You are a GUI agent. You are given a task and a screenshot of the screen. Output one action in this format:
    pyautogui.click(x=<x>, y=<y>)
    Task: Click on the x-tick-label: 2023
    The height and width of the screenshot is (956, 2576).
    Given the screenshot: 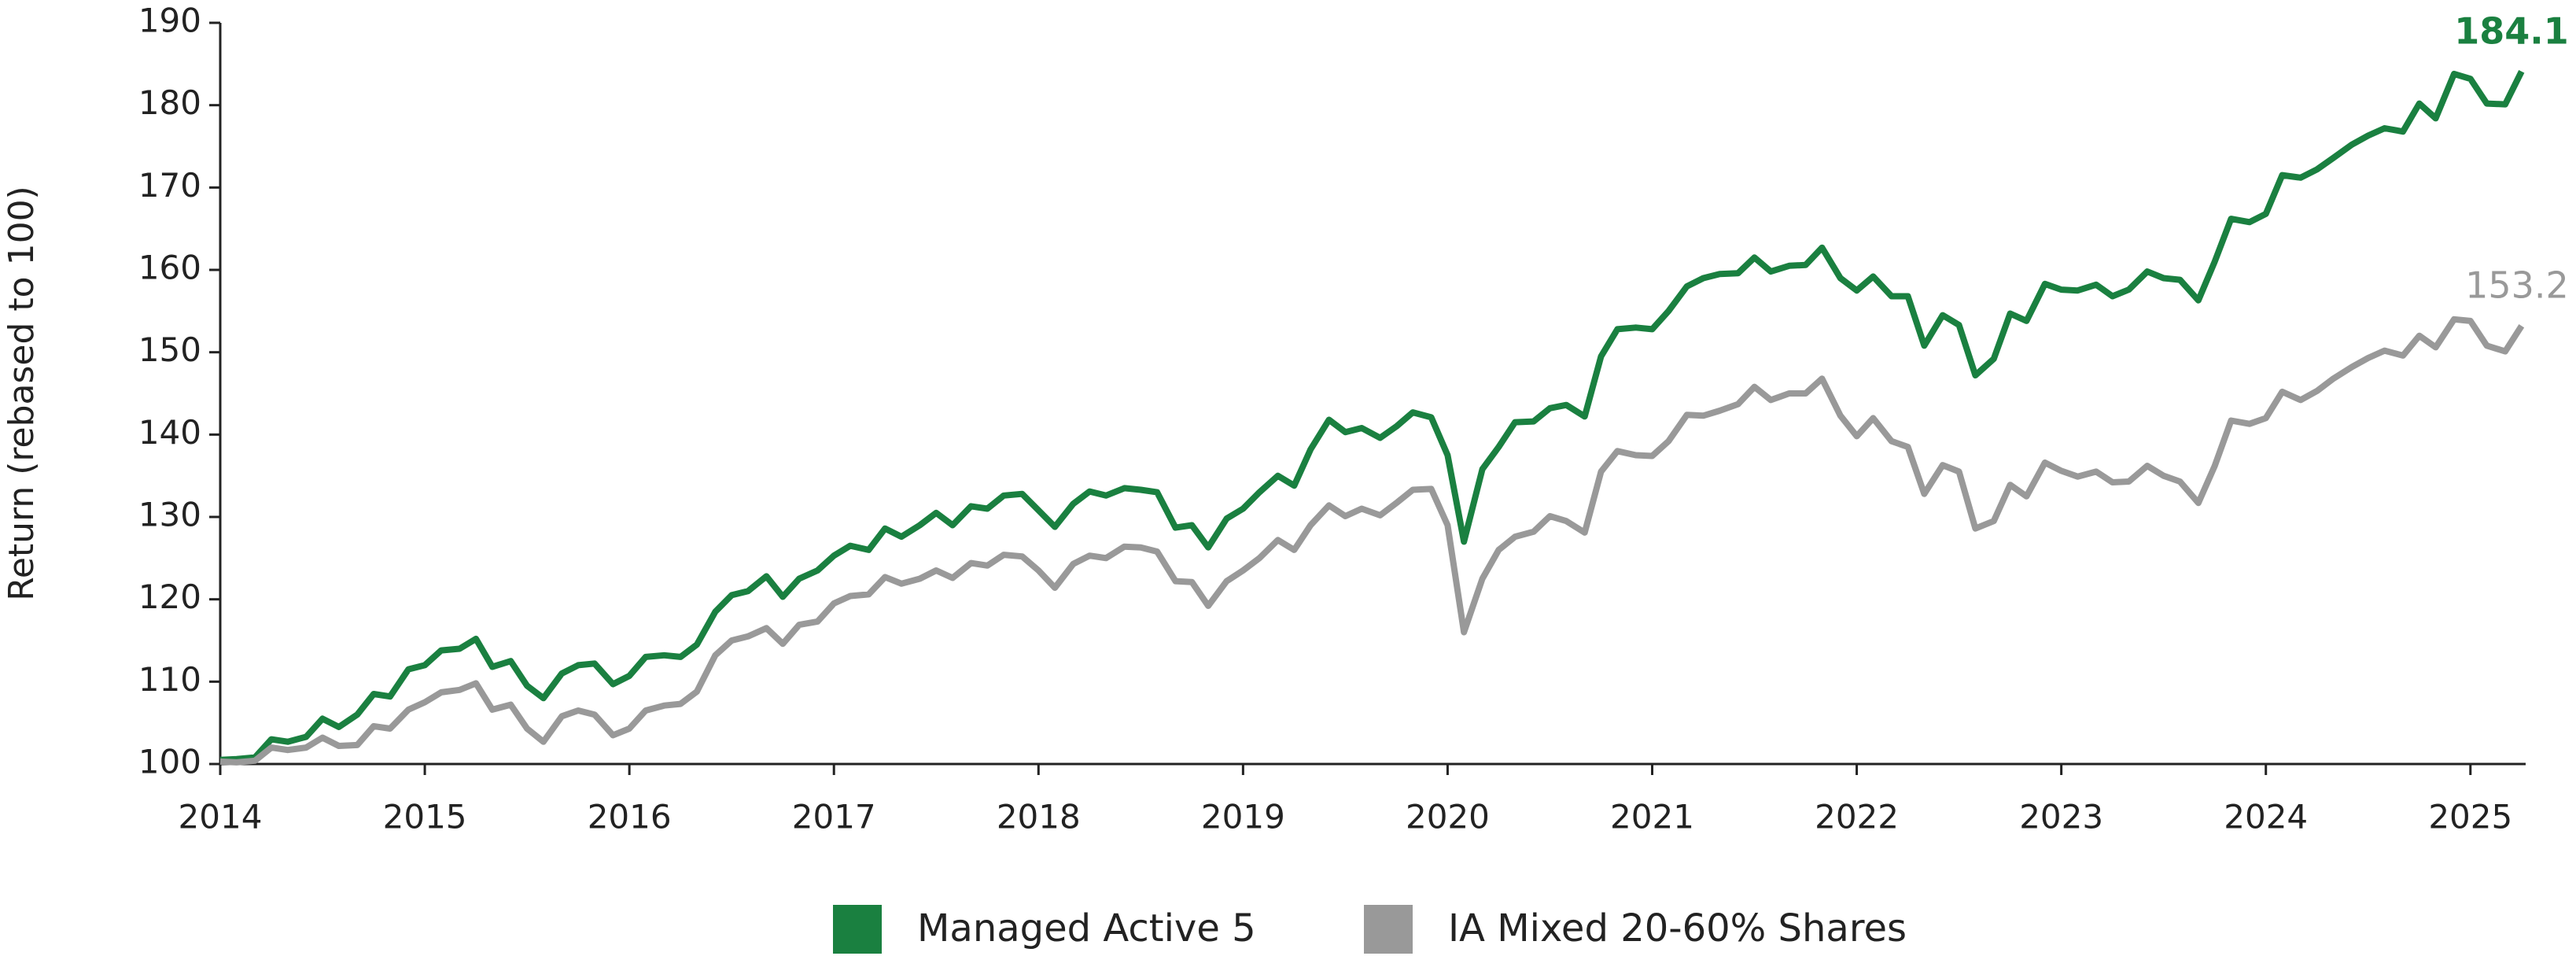 What is the action you would take?
    pyautogui.click(x=2061, y=817)
    